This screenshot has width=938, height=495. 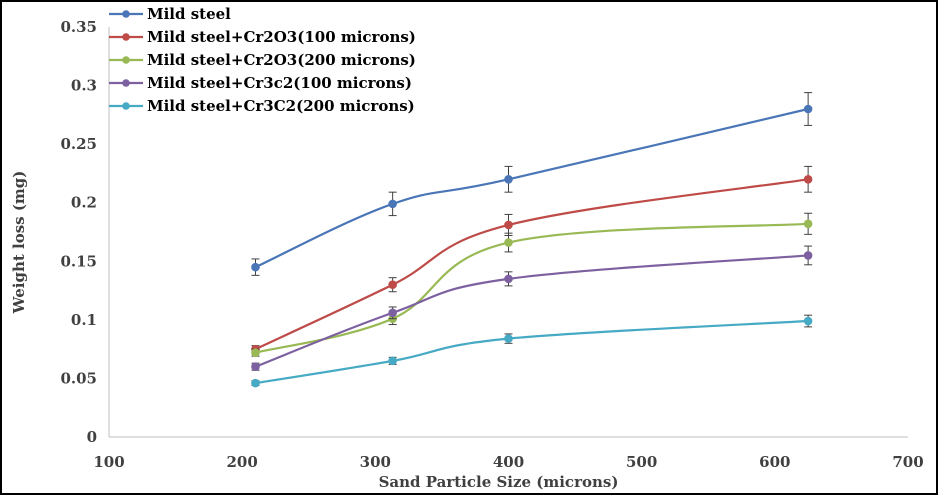 I want to click on x-tick-label: 400, so click(x=508, y=462).